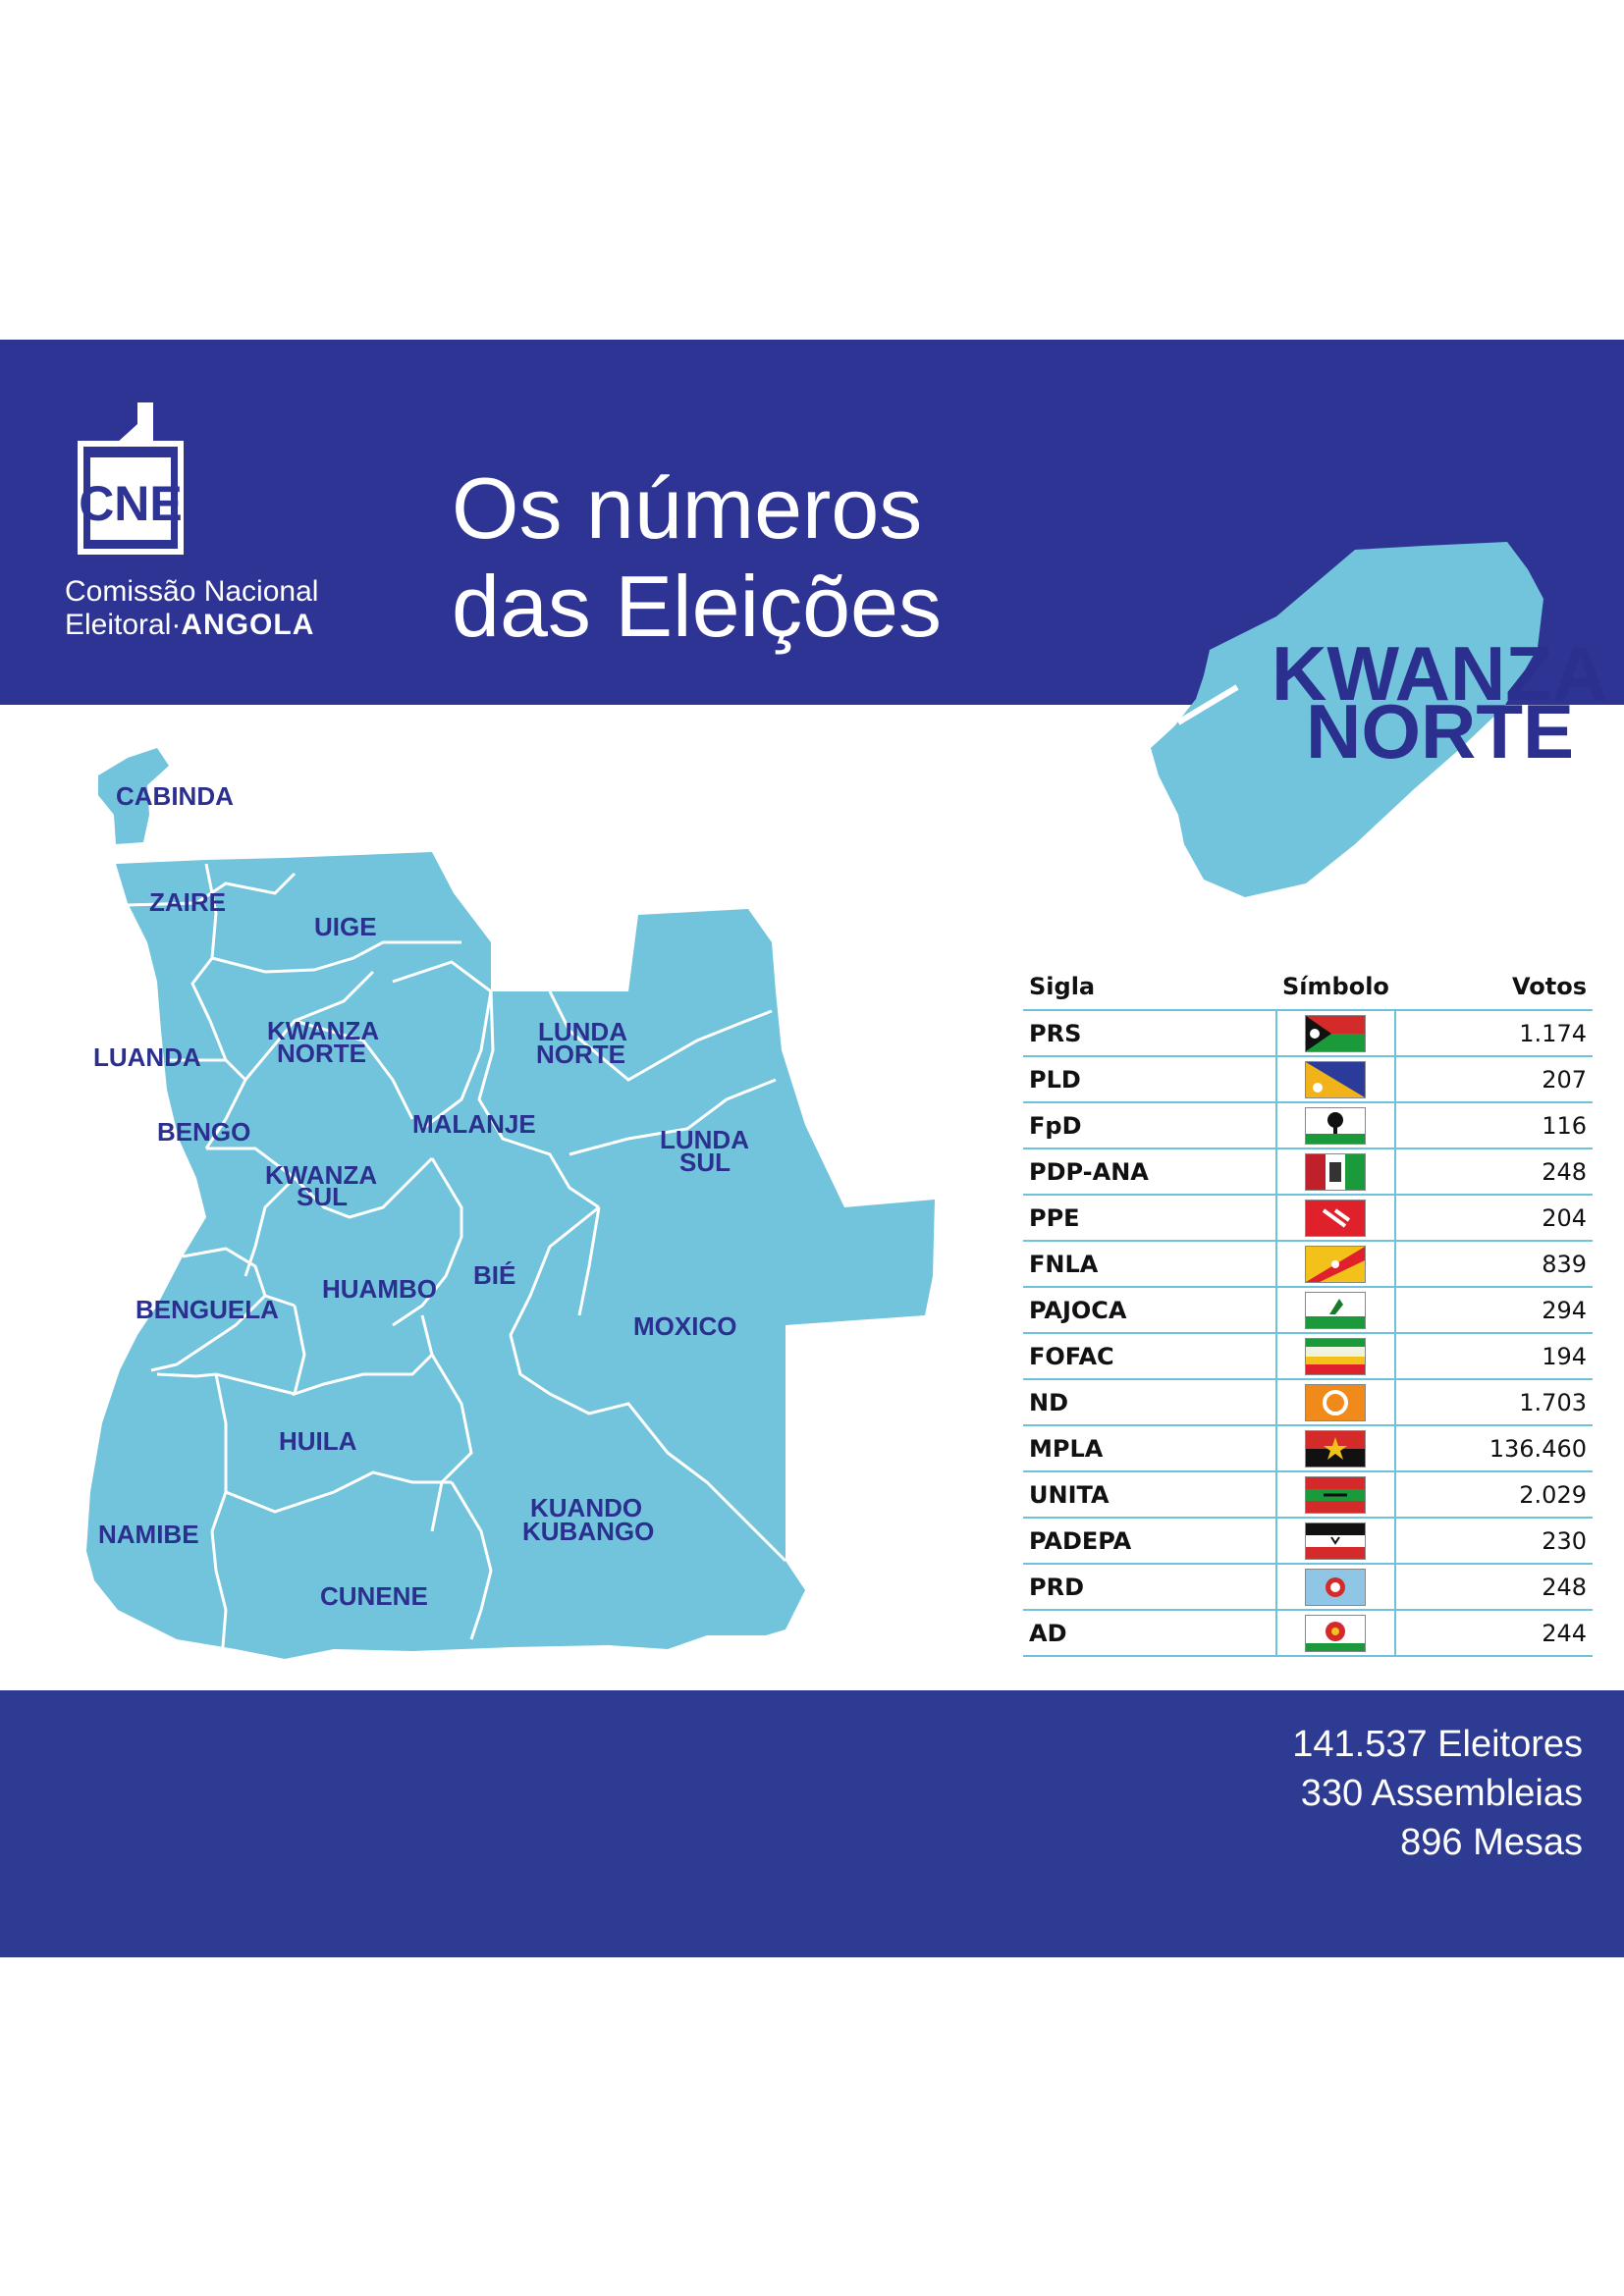  What do you see at coordinates (187, 902) in the screenshot?
I see `label-zaire: ZAIRE` at bounding box center [187, 902].